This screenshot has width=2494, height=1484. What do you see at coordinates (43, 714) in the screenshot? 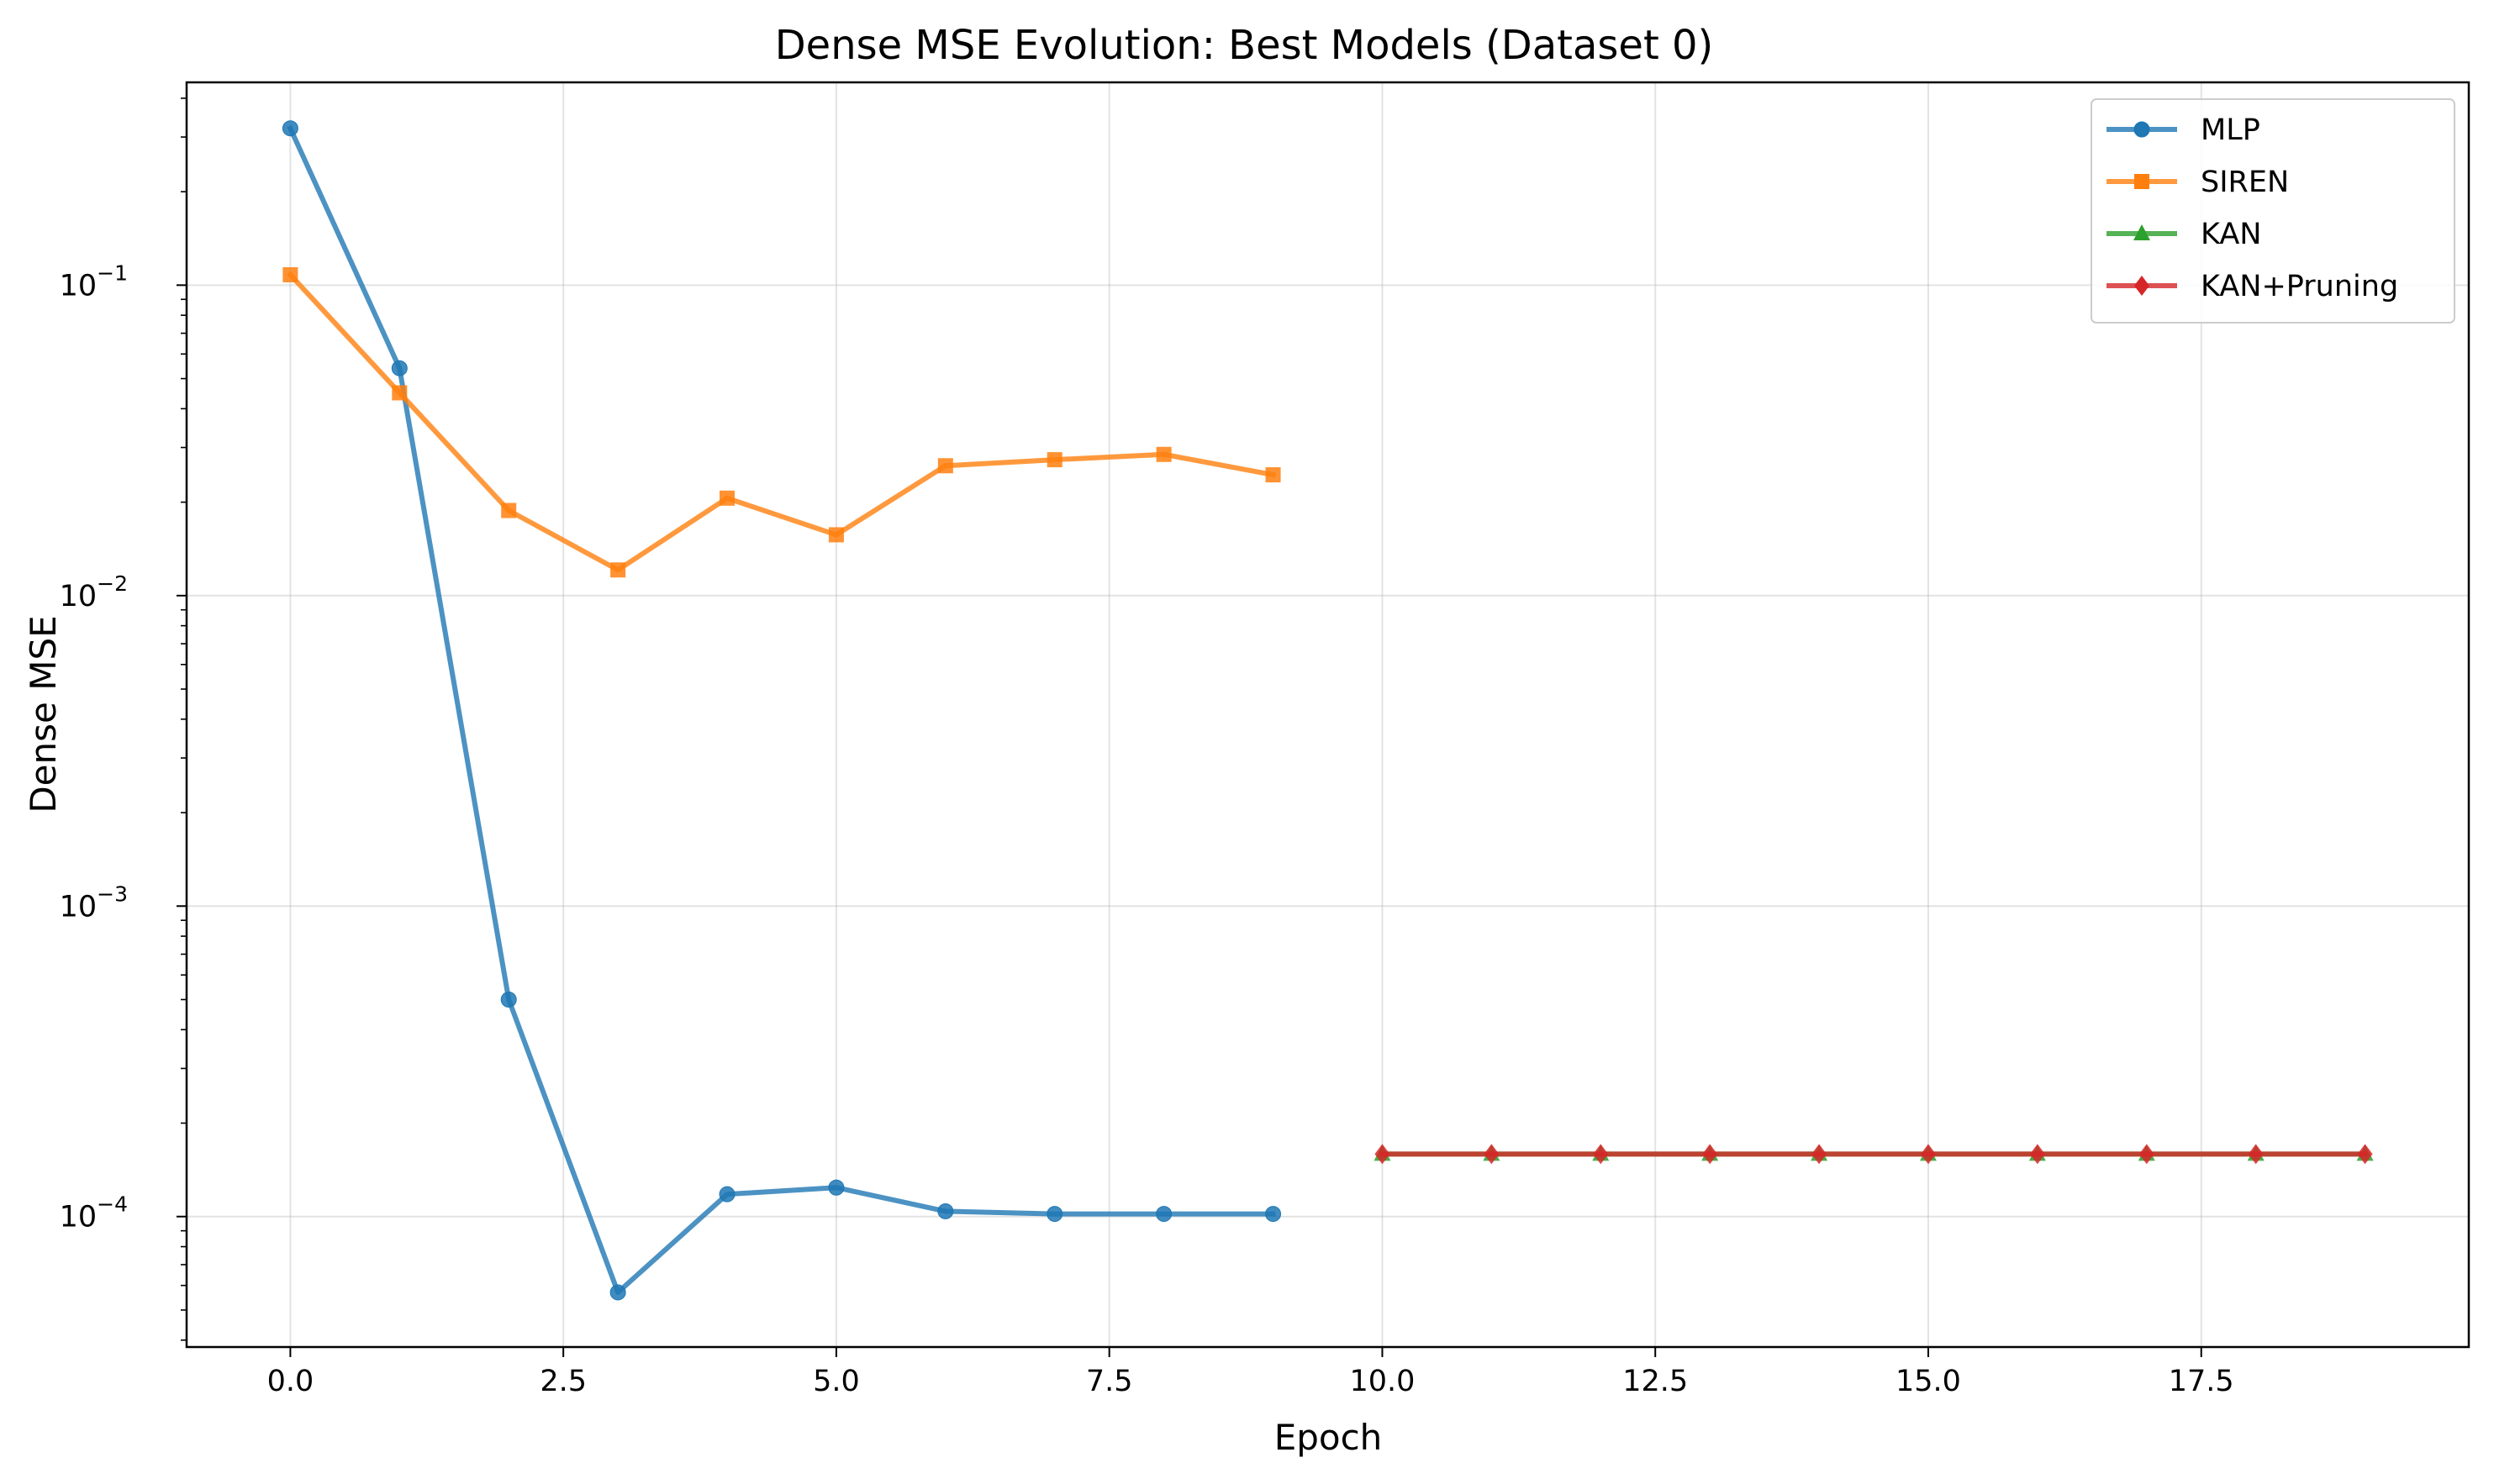
I see `y-axis-label: Dense MSE` at bounding box center [43, 714].